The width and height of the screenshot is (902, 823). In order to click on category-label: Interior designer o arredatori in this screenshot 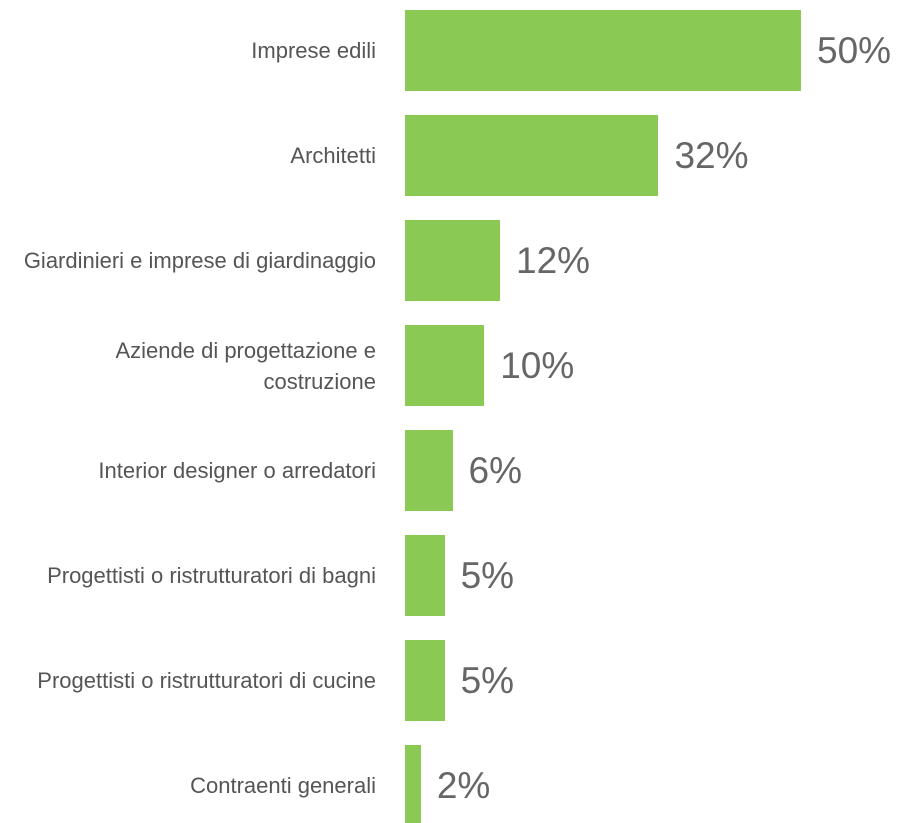, I will do `click(237, 470)`.